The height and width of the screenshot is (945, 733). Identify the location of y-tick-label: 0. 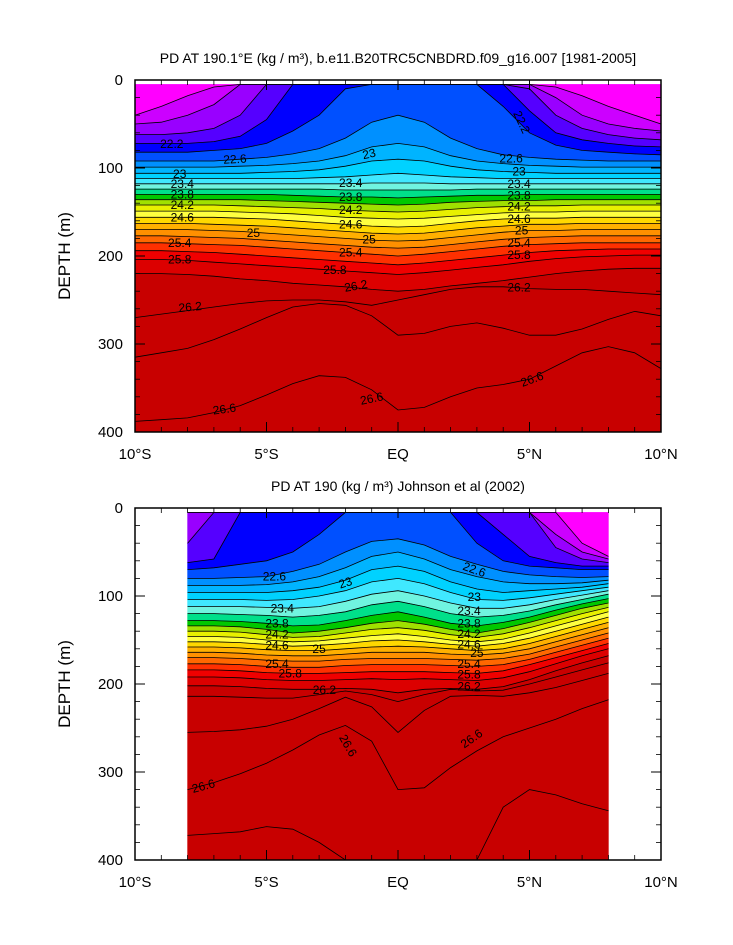
(119, 508).